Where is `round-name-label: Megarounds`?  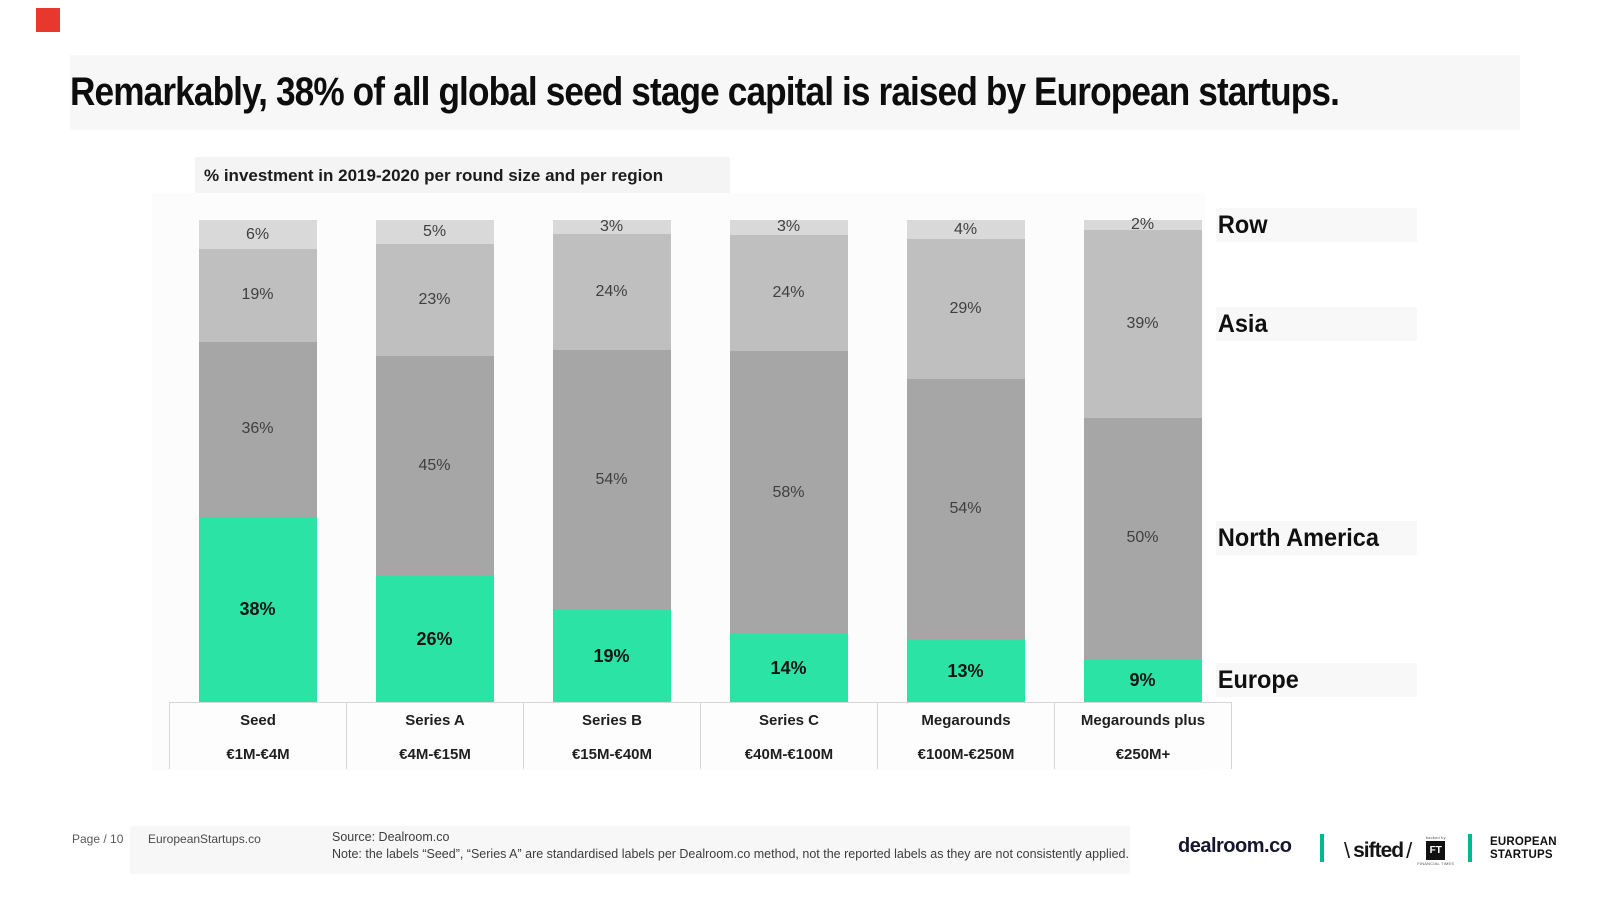 round-name-label: Megarounds is located at coordinates (966, 720).